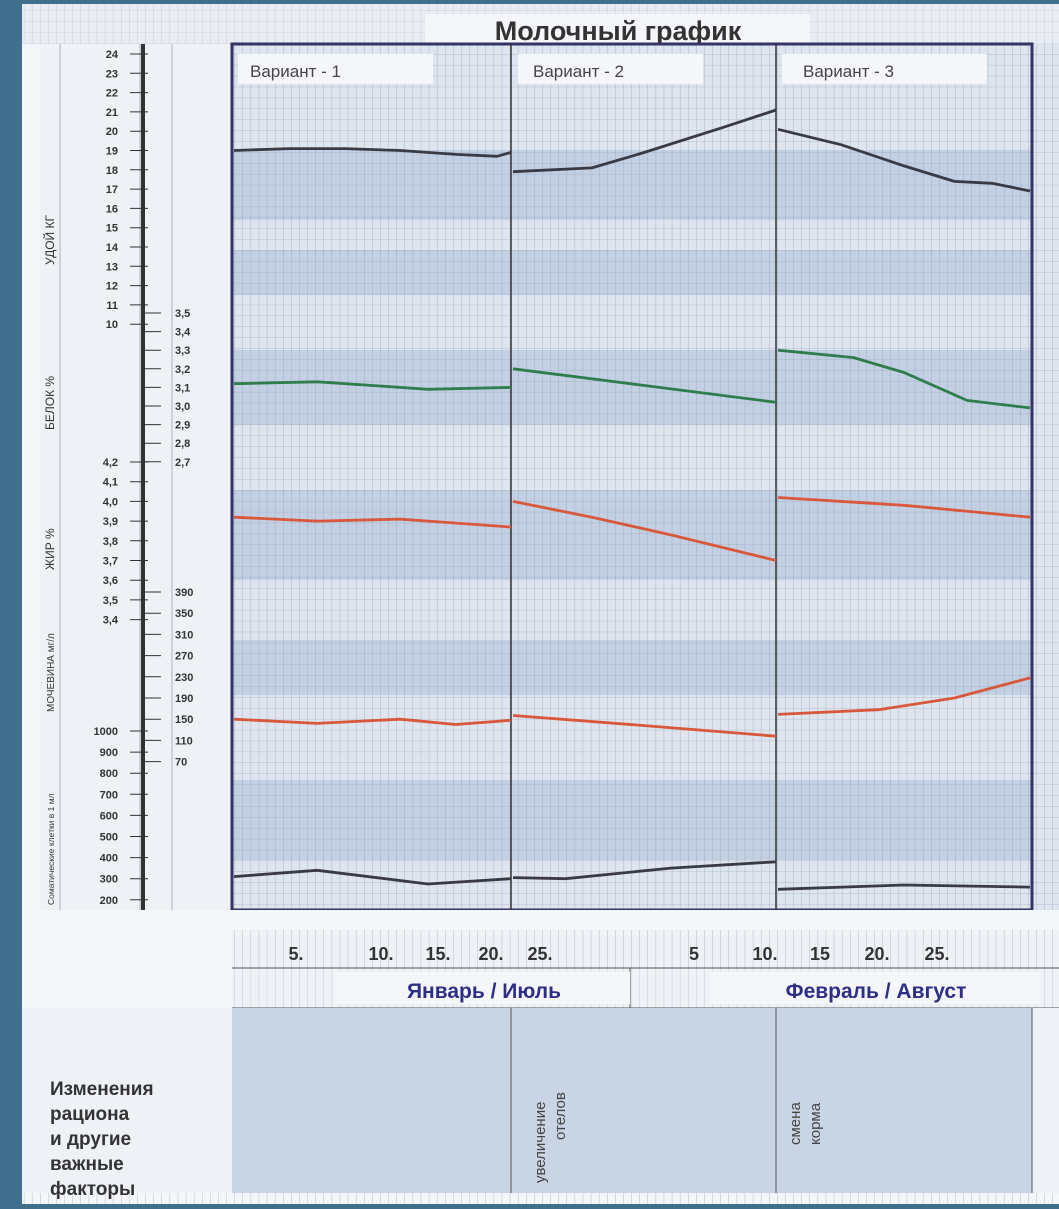 The width and height of the screenshot is (1059, 1209). What do you see at coordinates (109, 753) in the screenshot?
I see `somatic-tick-label: 900` at bounding box center [109, 753].